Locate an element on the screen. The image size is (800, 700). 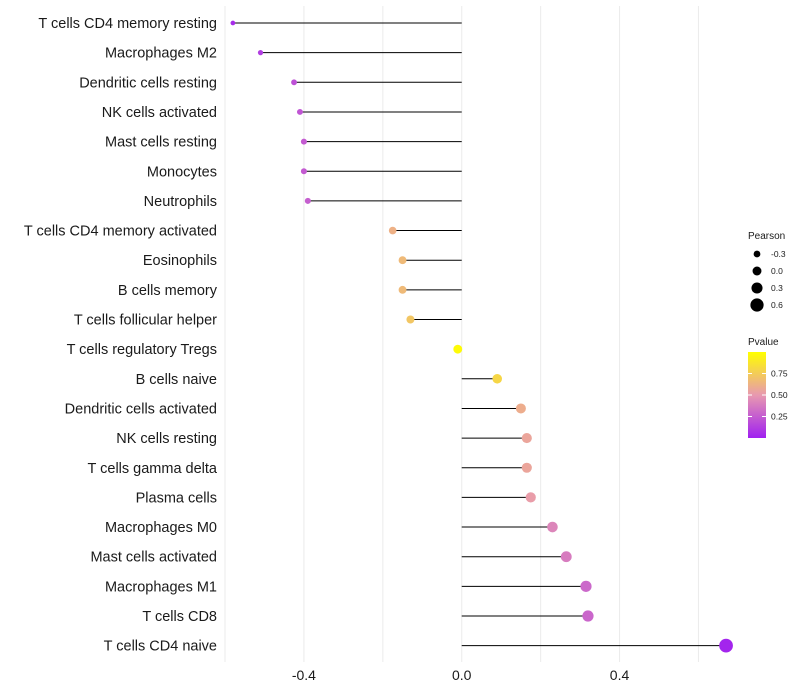
pvalue-color-legend: Pvalue 0.25 0.50 0.75 is located at coordinates (768, 387).